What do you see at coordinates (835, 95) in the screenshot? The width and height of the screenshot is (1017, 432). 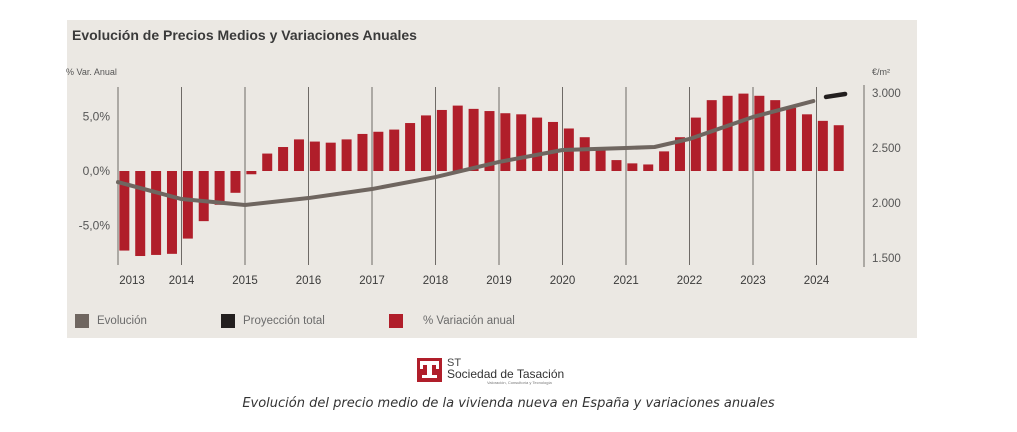 I see `projection-line` at bounding box center [835, 95].